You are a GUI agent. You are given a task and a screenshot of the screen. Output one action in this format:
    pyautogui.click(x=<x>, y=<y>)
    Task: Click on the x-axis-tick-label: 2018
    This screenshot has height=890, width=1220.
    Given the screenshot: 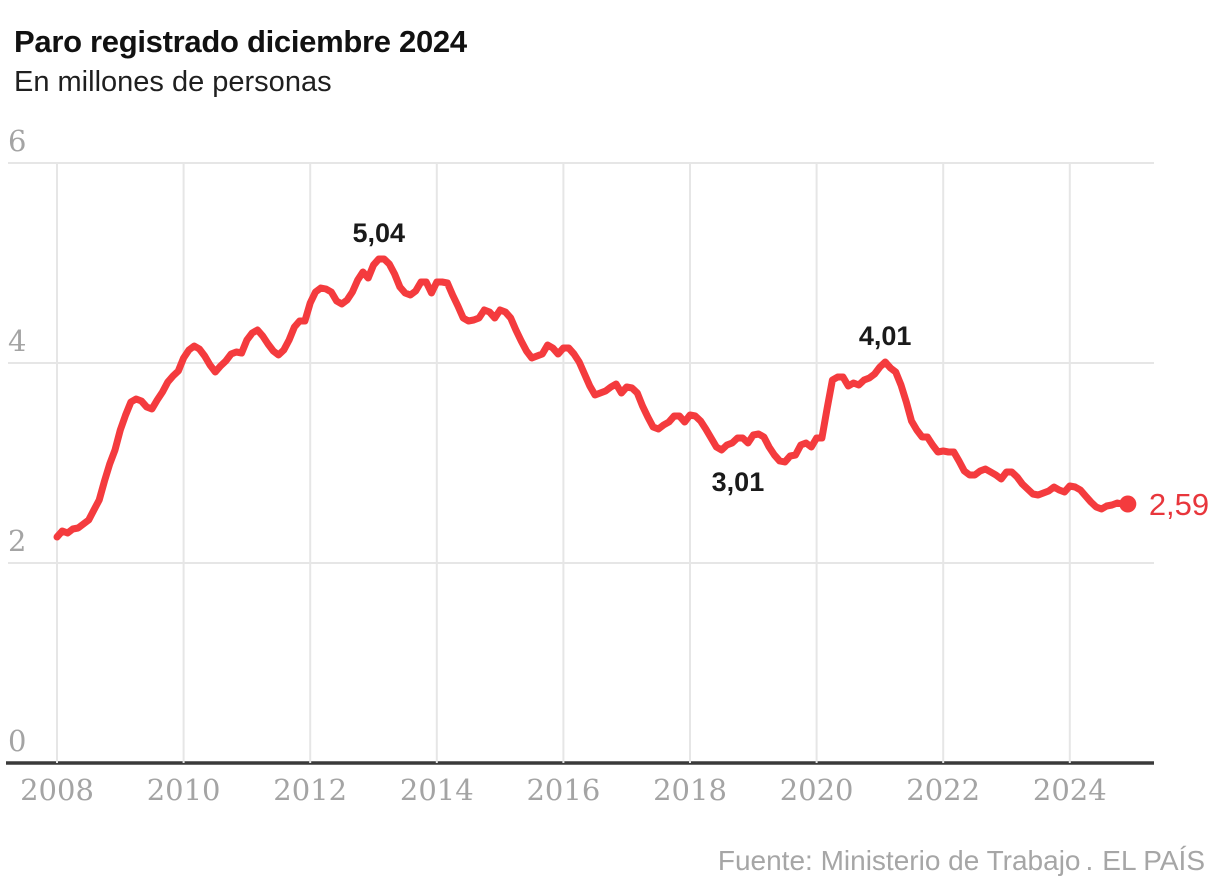 What is the action you would take?
    pyautogui.click(x=690, y=790)
    